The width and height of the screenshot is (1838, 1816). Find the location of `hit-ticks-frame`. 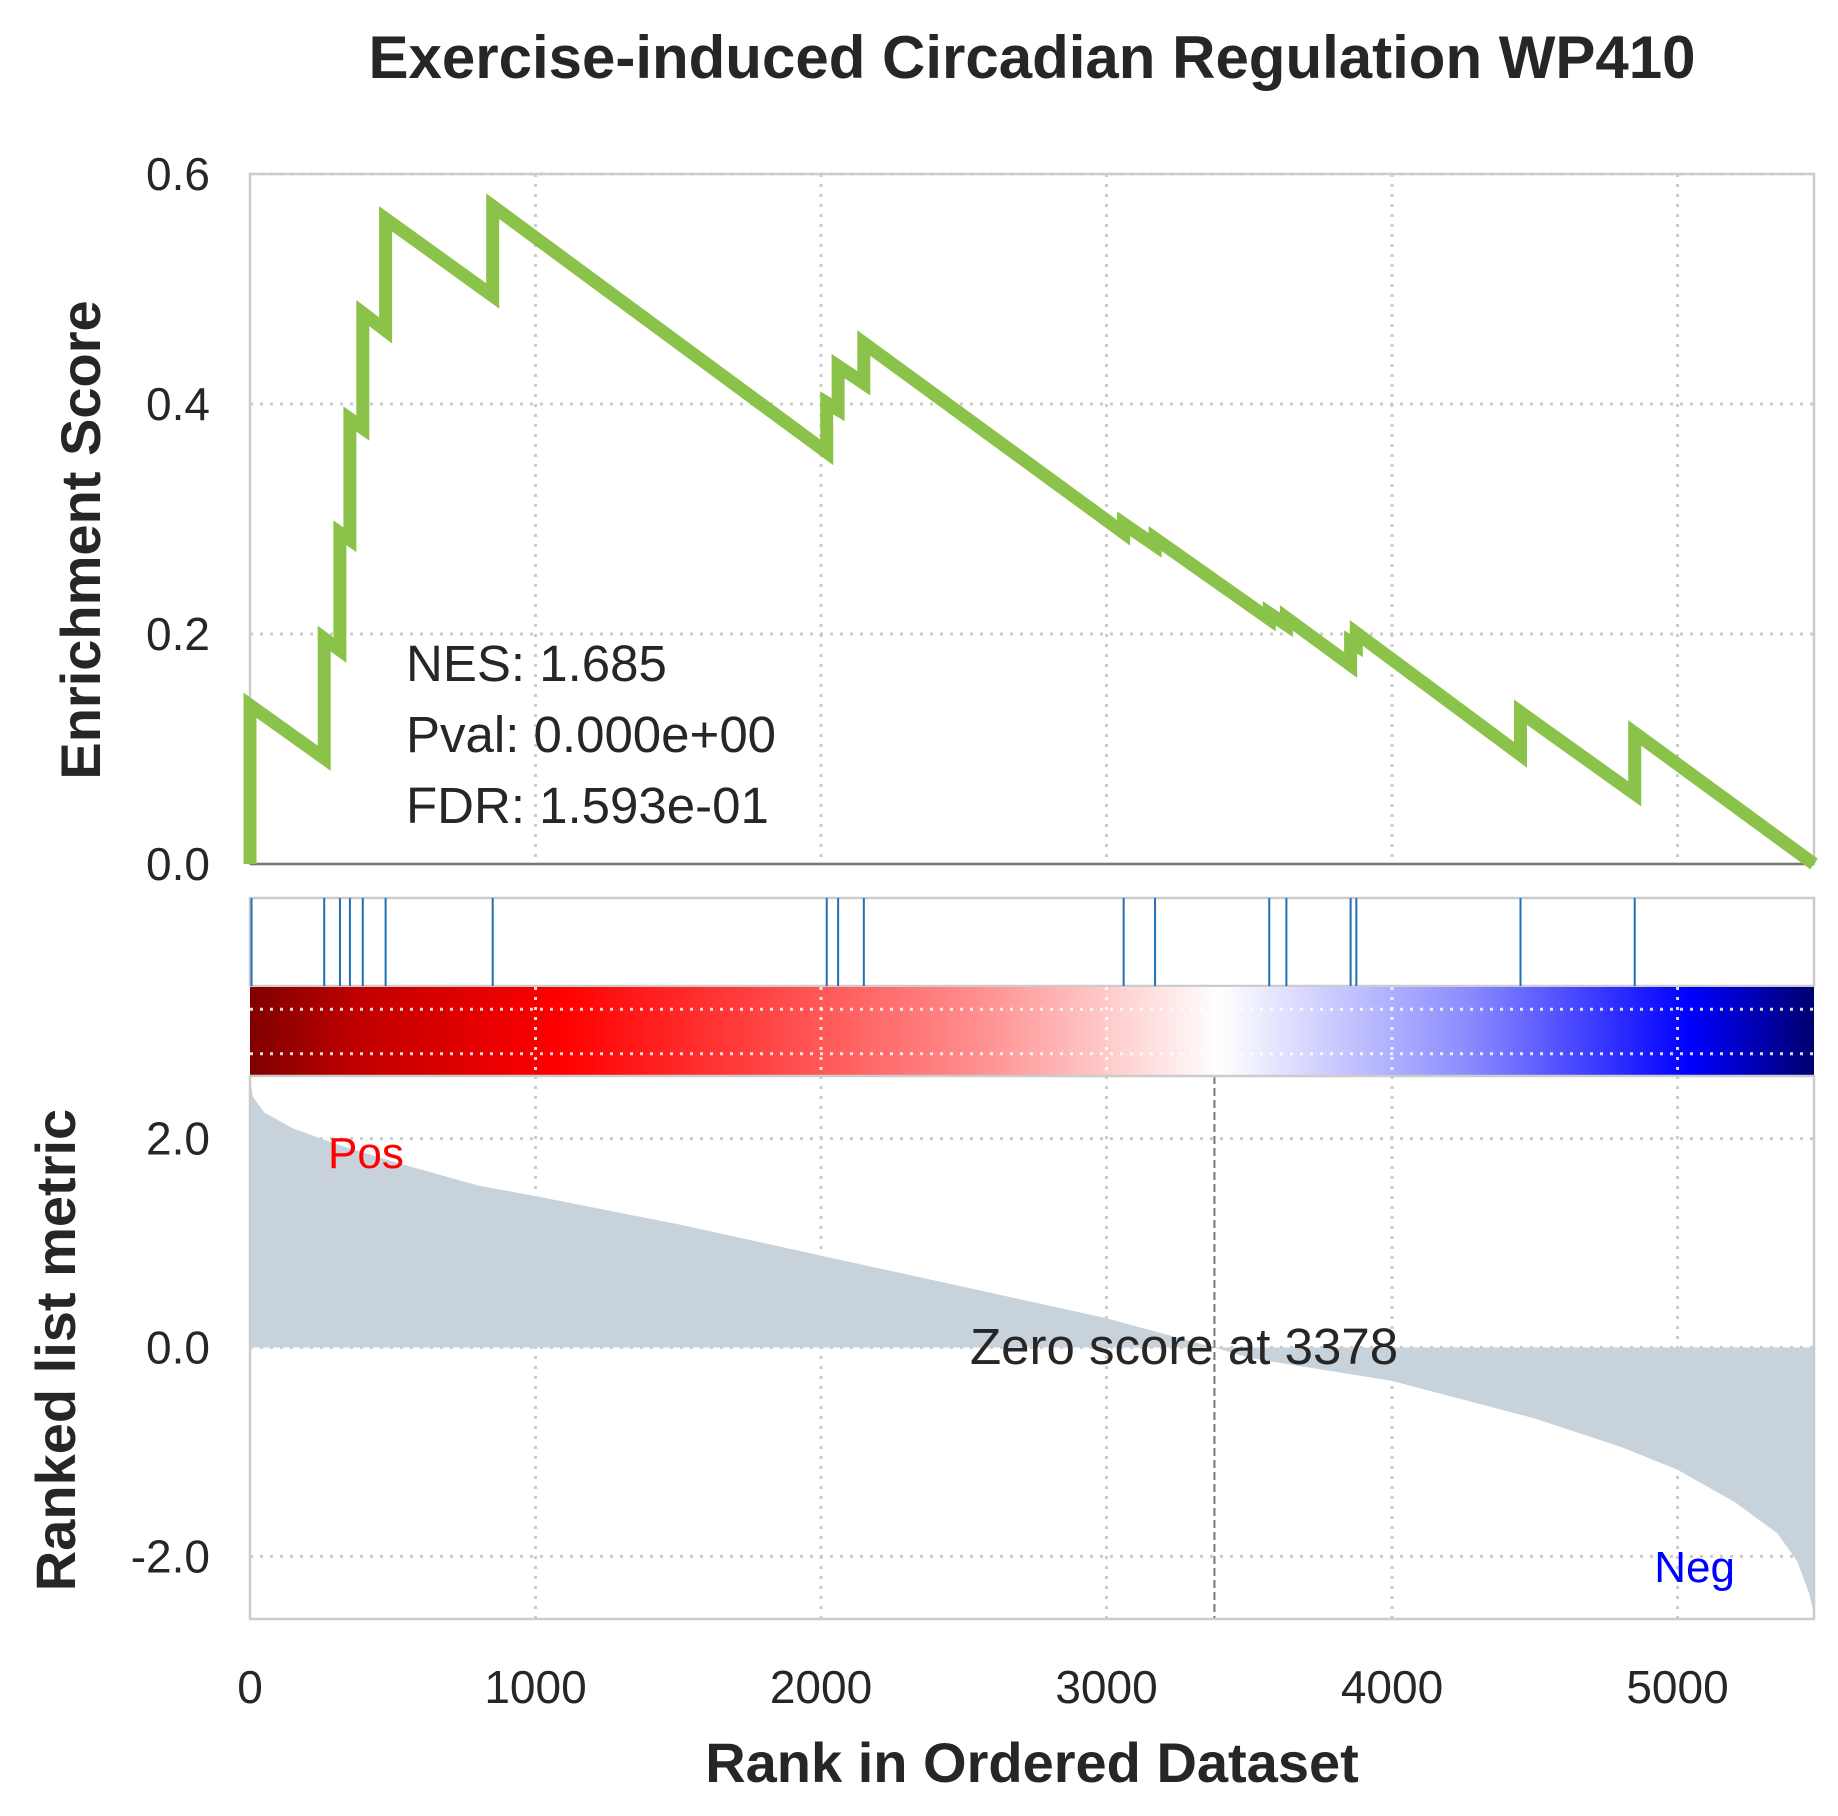

hit-ticks-frame is located at coordinates (1032, 942).